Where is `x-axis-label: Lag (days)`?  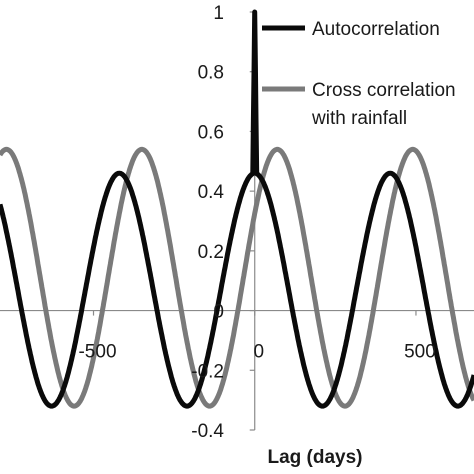
x-axis-label: Lag (days) is located at coordinates (314, 457).